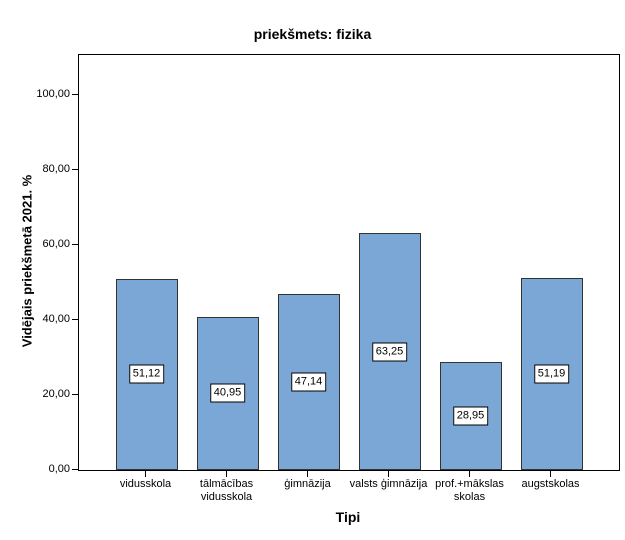  What do you see at coordinates (56, 393) in the screenshot?
I see `y-tick-label: 20,00` at bounding box center [56, 393].